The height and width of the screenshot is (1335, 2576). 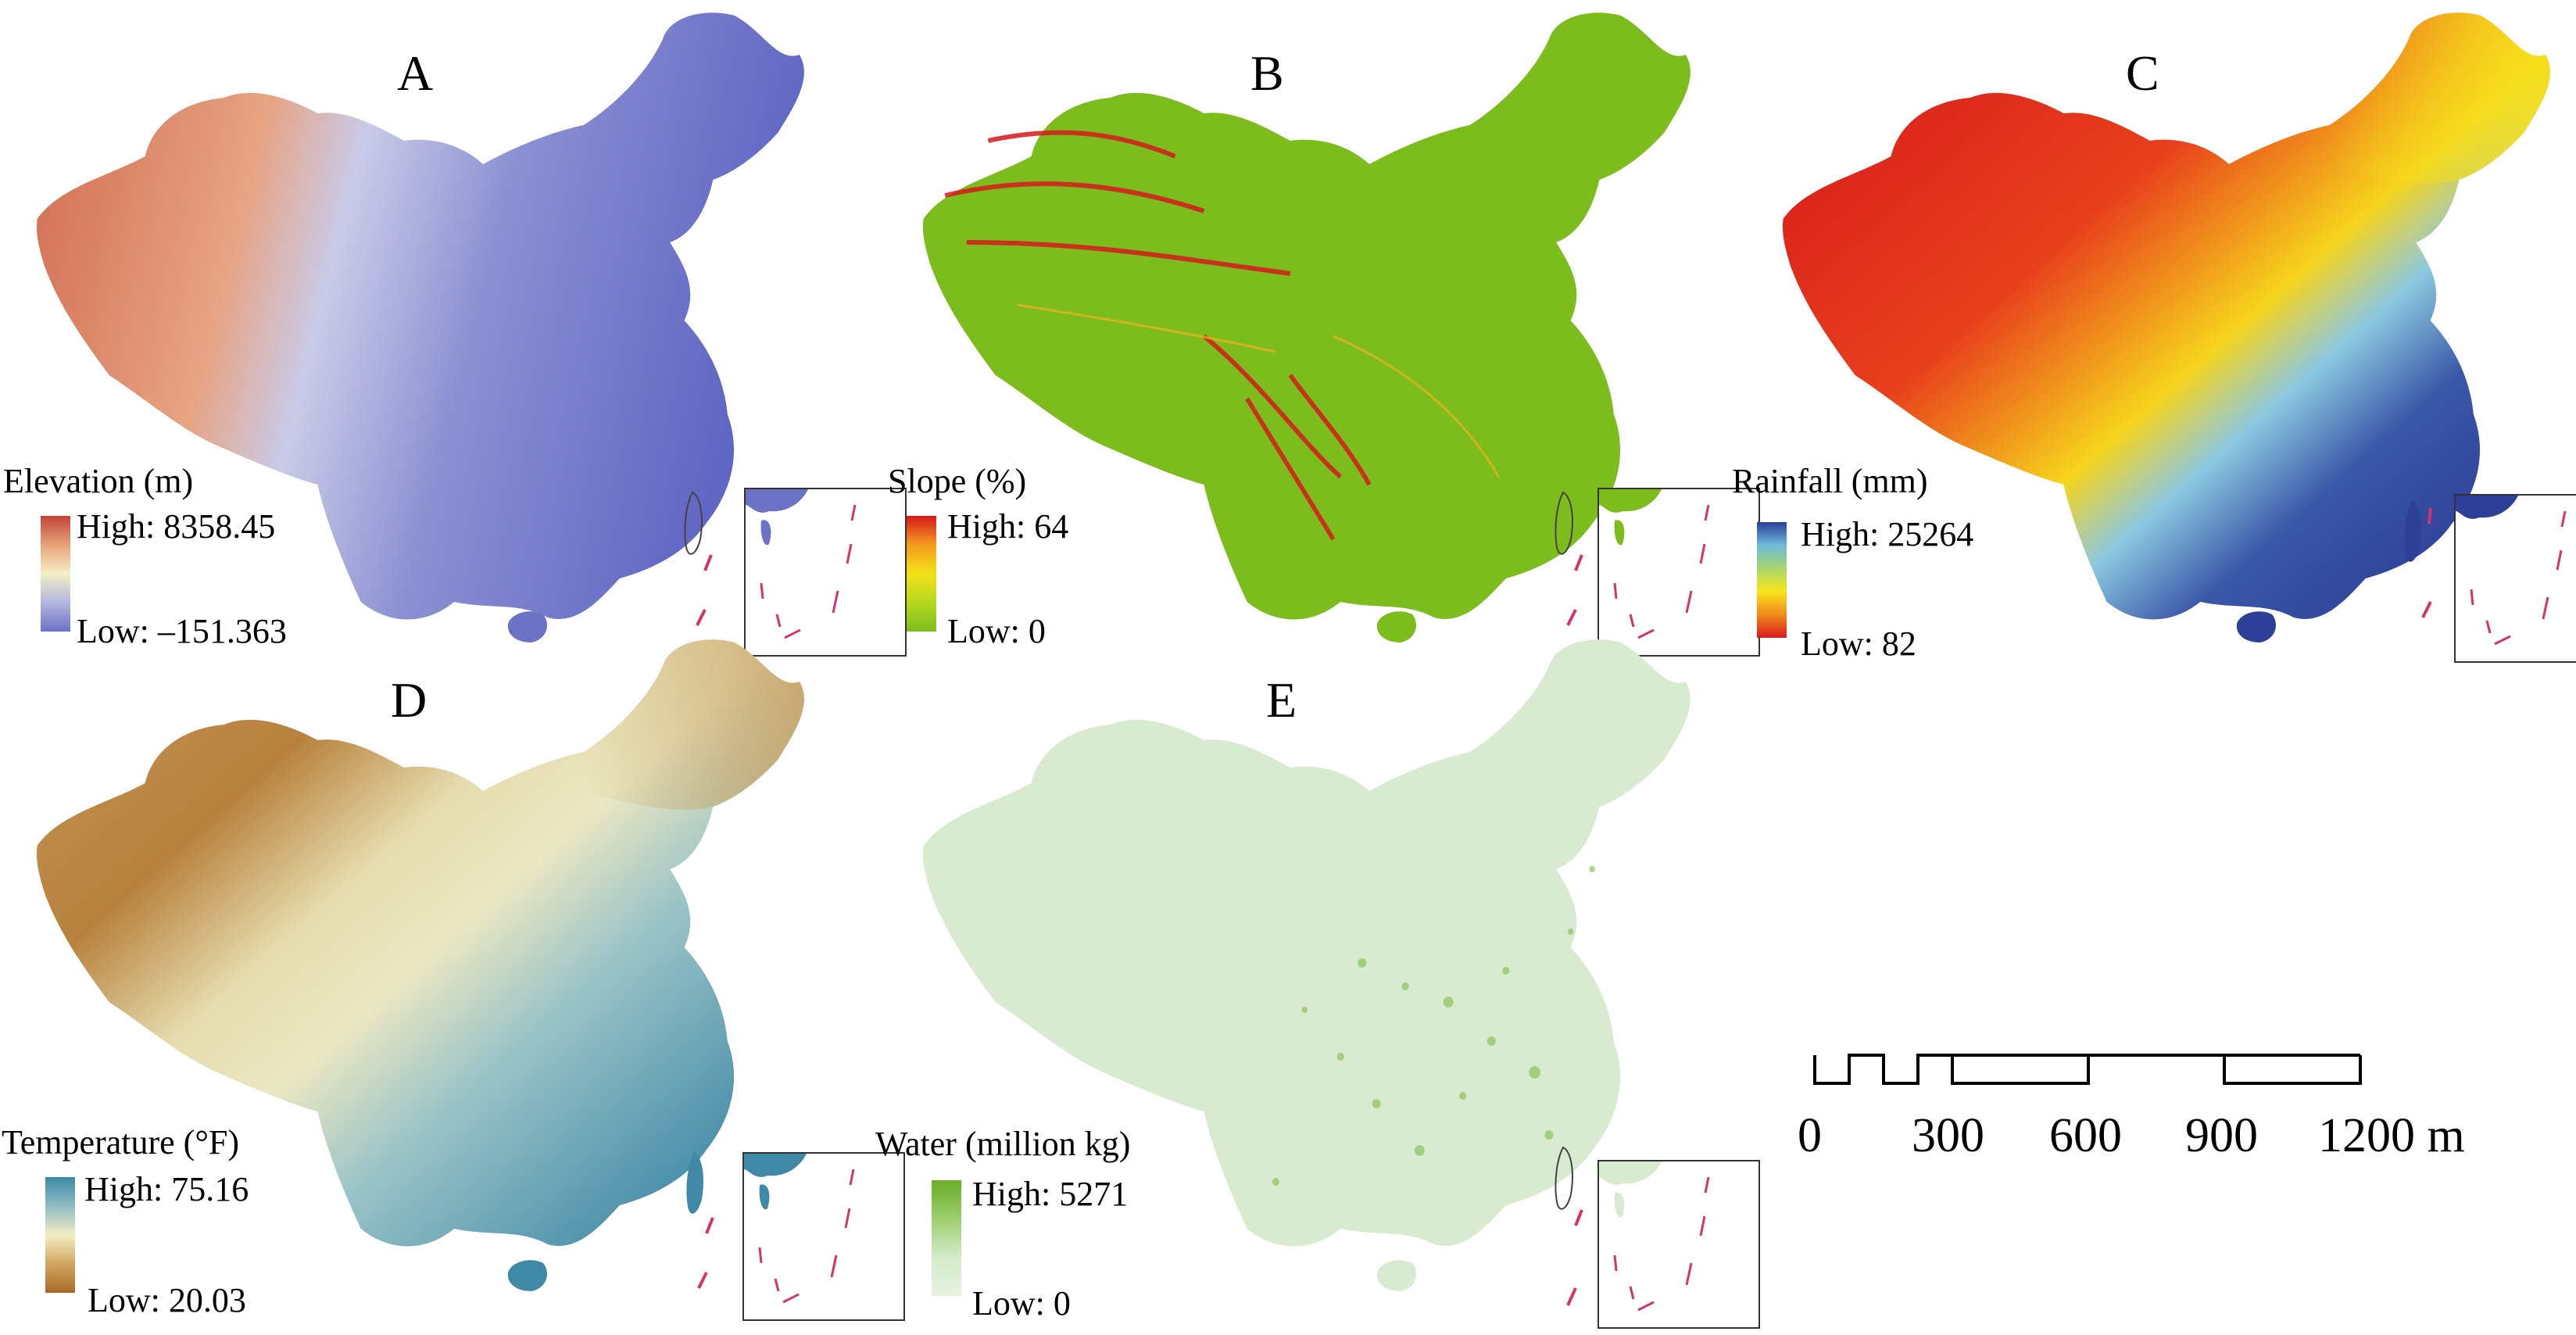 I want to click on island-marks-b, so click(x=1574, y=590).